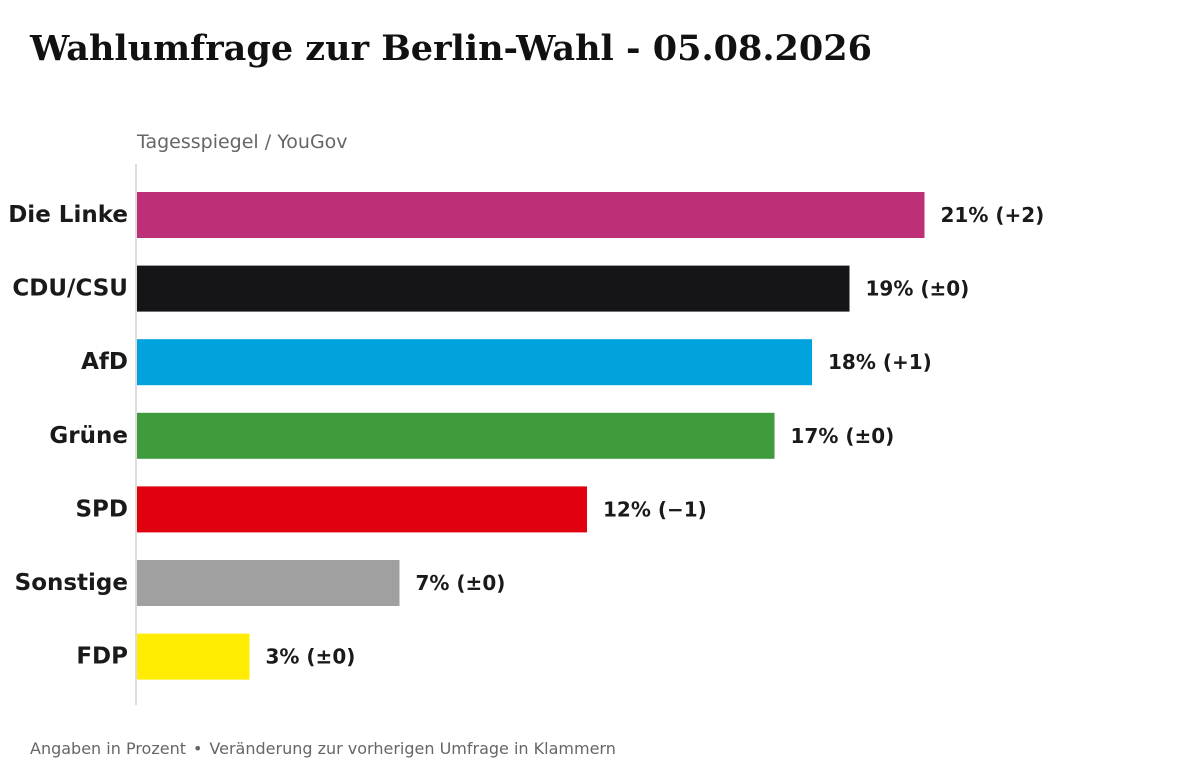  I want to click on chart-title: Wahlumfrage zur Berlin-Wahl - 05.08.2026, so click(451, 48).